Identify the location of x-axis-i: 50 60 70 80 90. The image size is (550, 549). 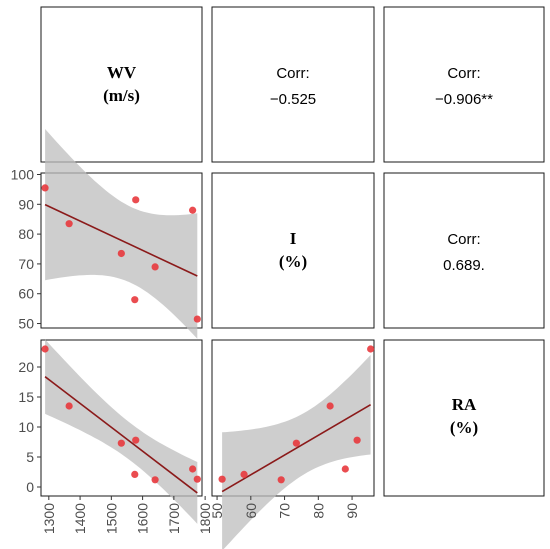
(284, 507).